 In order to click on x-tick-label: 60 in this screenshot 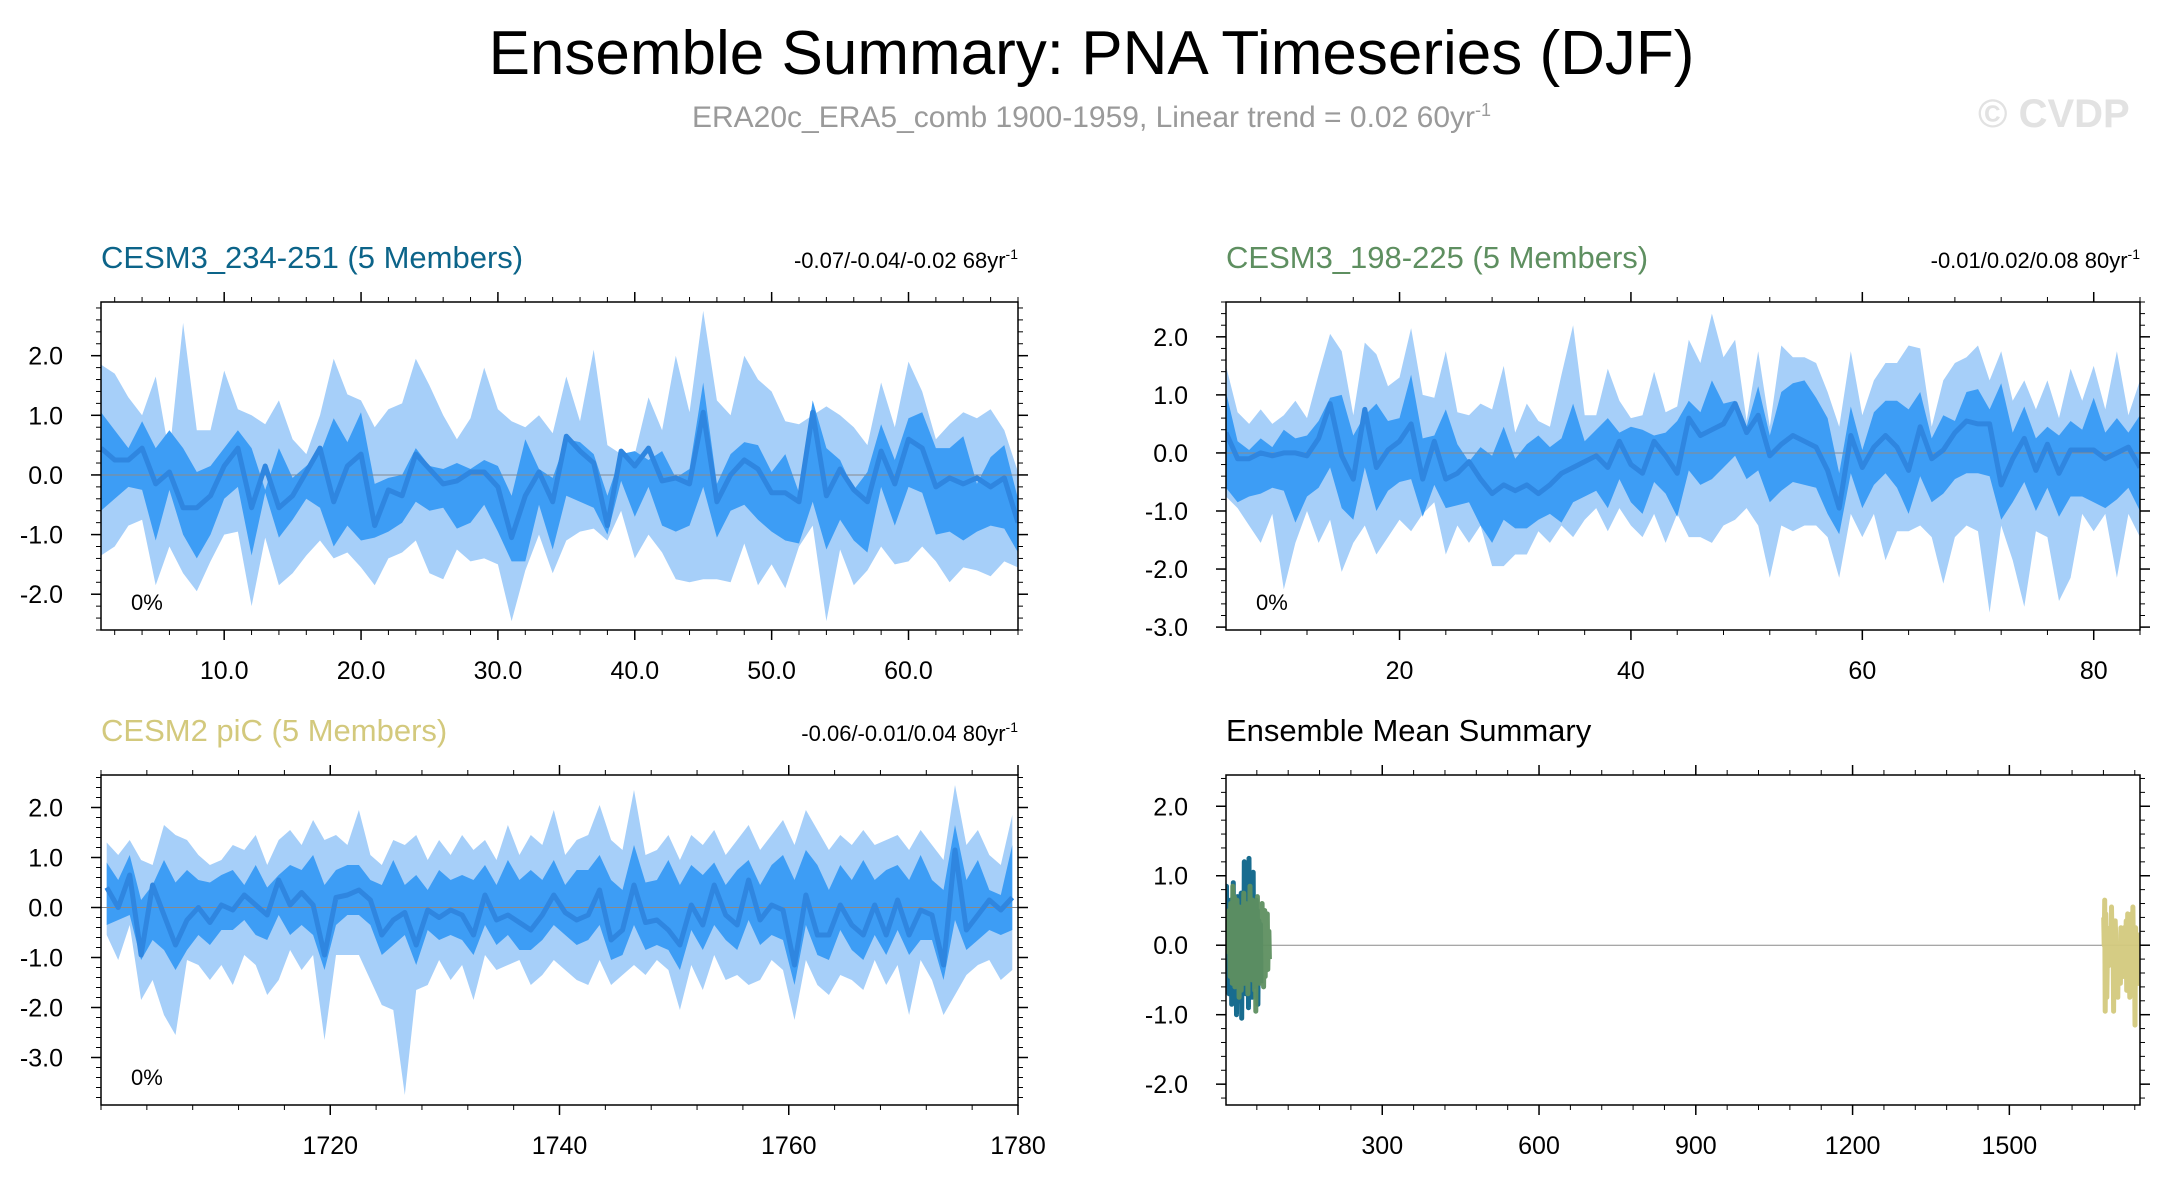, I will do `click(1862, 671)`.